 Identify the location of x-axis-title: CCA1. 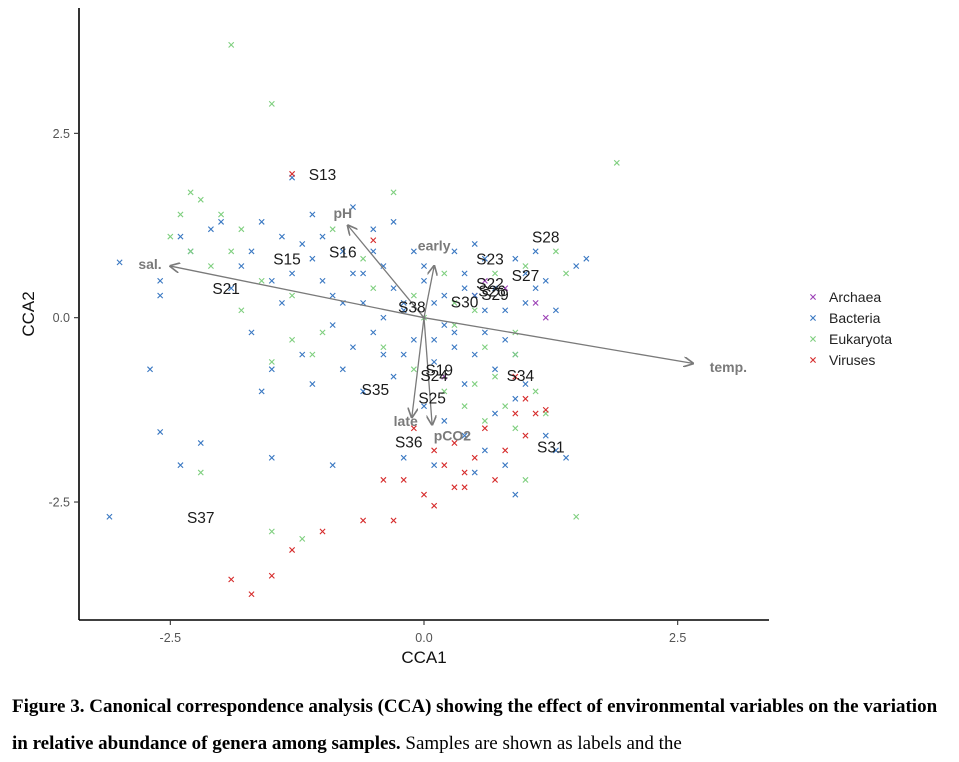
(423, 657).